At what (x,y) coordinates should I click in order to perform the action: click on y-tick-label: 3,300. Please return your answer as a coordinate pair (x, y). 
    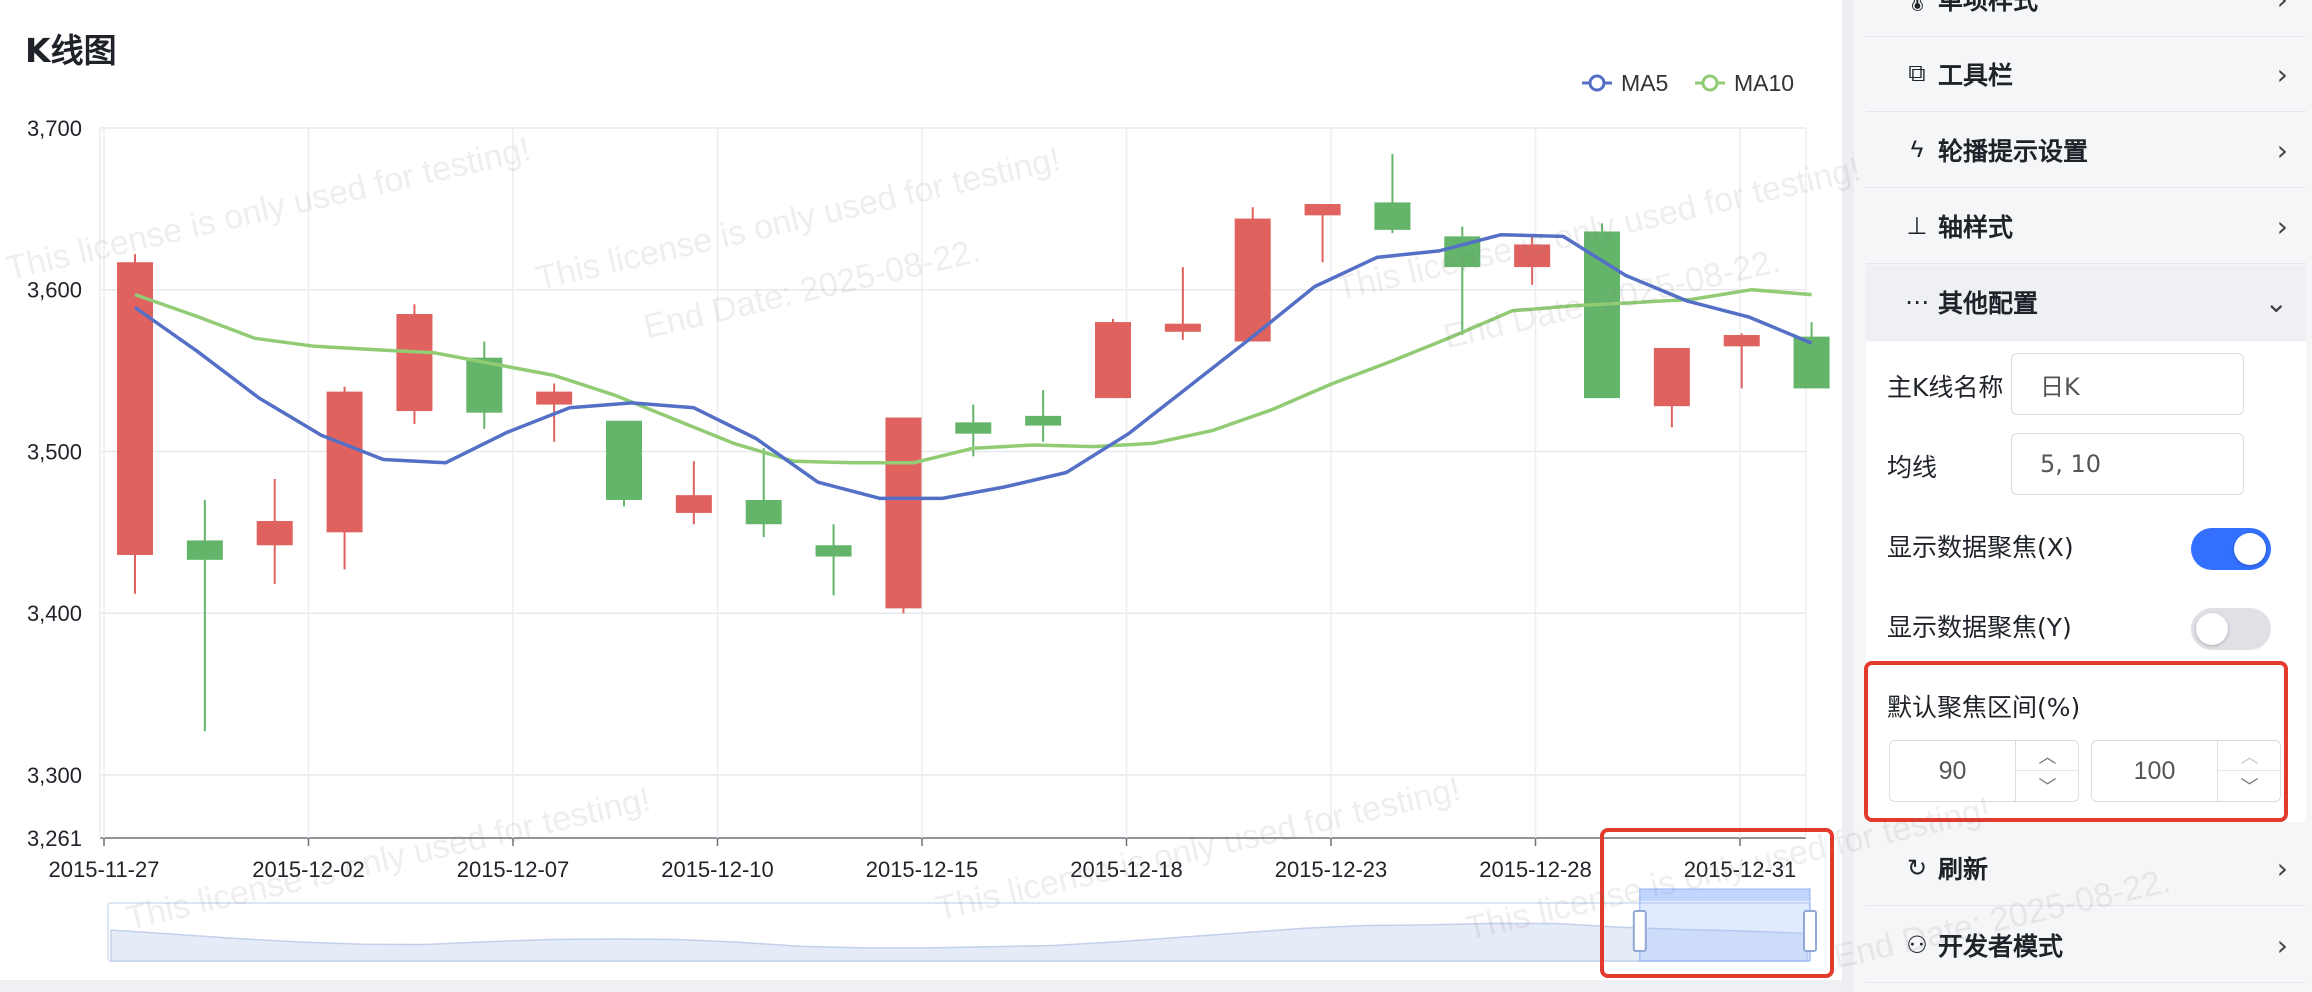
    Looking at the image, I should click on (54, 775).